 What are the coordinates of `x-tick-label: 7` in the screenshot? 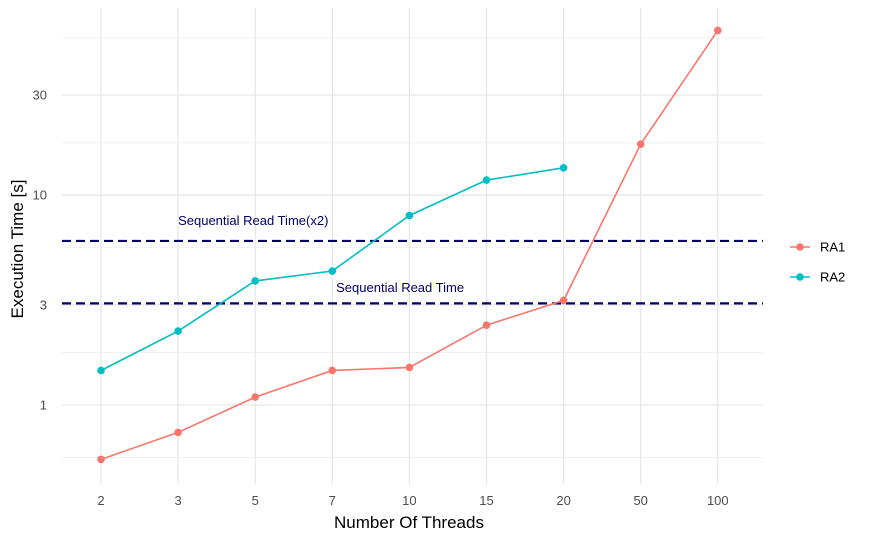 It's located at (332, 500).